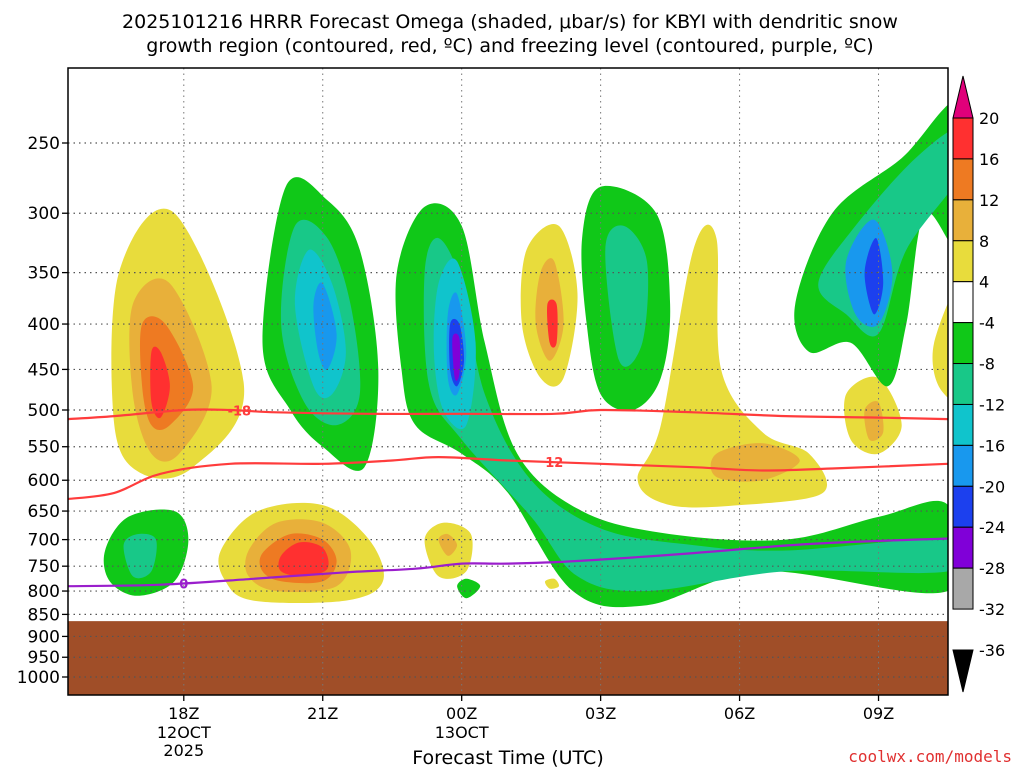 The height and width of the screenshot is (768, 1024). What do you see at coordinates (992, 445) in the screenshot?
I see `colorbar-label--16: -16` at bounding box center [992, 445].